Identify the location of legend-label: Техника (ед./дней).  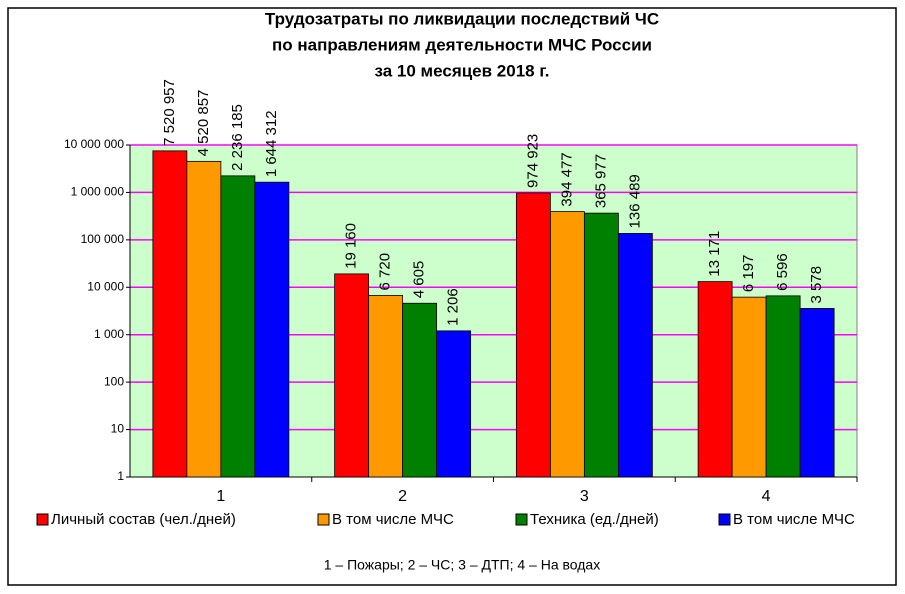
(594, 519).